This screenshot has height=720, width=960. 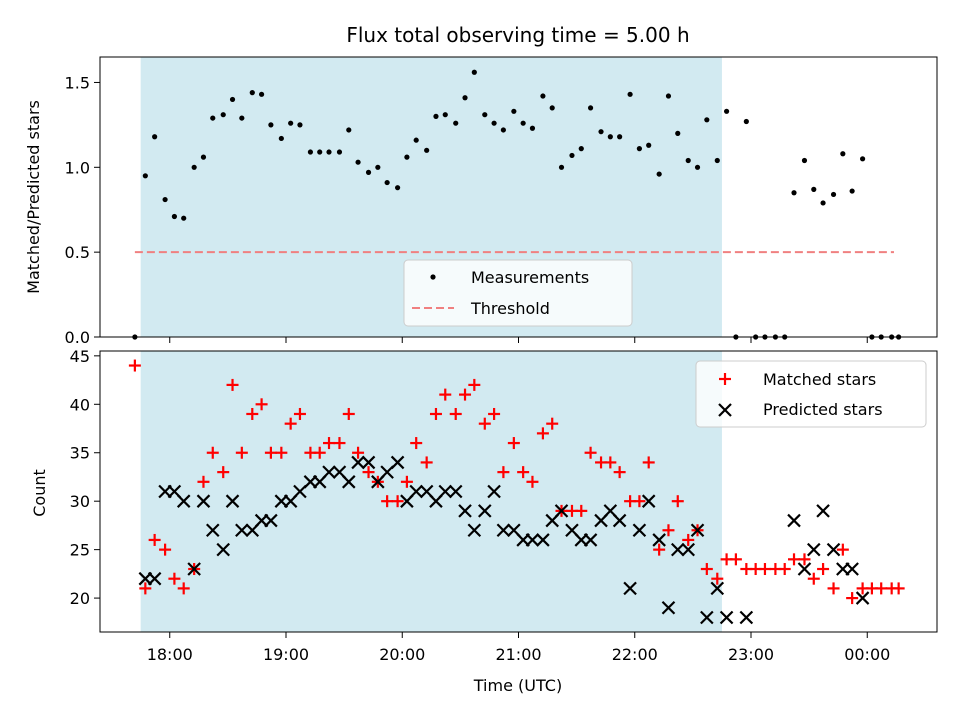 What do you see at coordinates (517, 35) in the screenshot?
I see `figure-title: Flux total observing time = 5.00 h` at bounding box center [517, 35].